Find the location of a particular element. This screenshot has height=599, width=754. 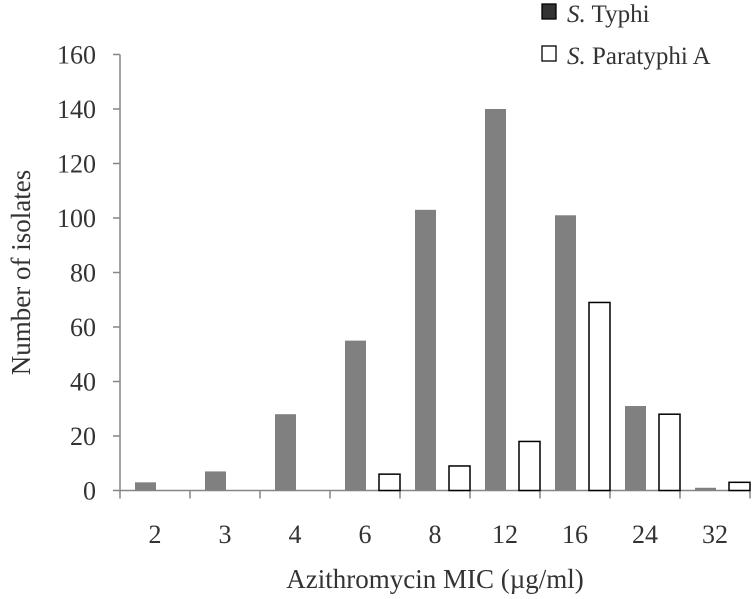

y-tick-label: 120 is located at coordinates (76, 164).